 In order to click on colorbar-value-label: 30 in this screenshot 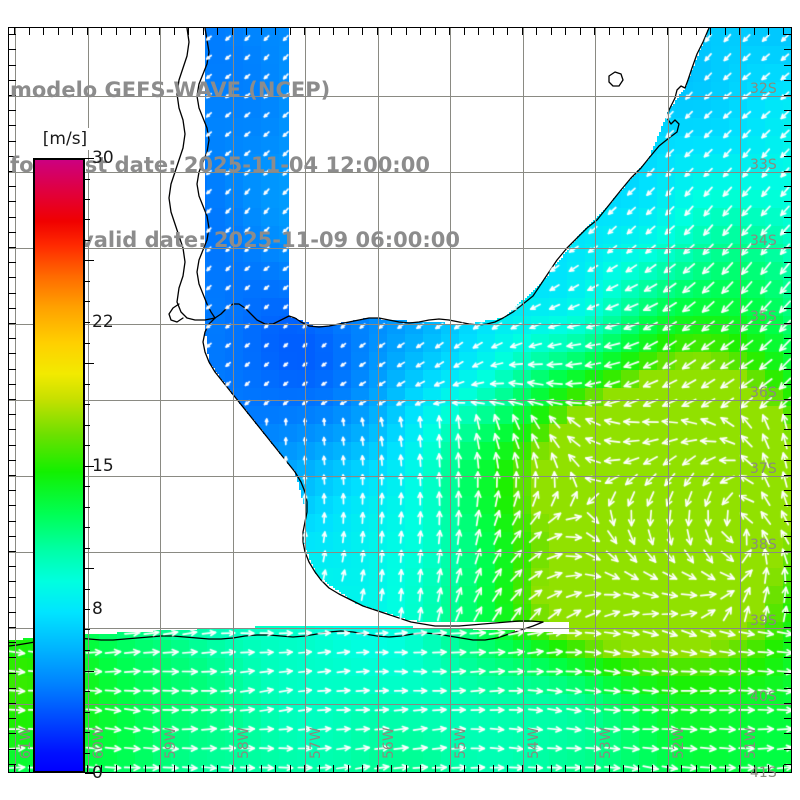, I will do `click(103, 158)`.